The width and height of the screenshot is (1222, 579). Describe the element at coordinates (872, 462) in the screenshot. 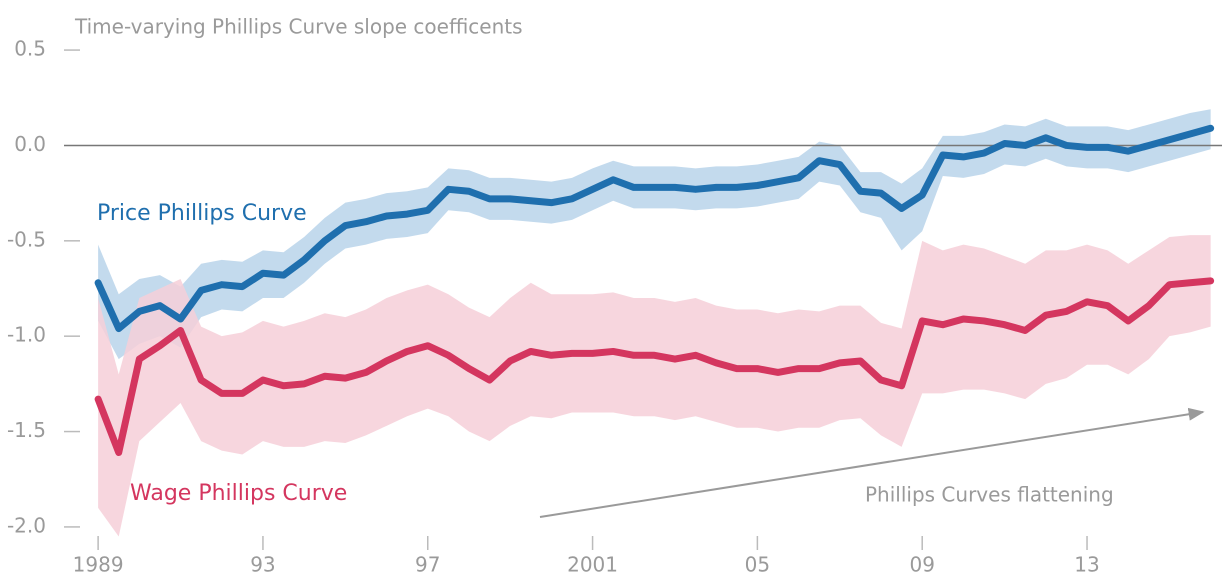

I see `annotation-arrow` at that location.